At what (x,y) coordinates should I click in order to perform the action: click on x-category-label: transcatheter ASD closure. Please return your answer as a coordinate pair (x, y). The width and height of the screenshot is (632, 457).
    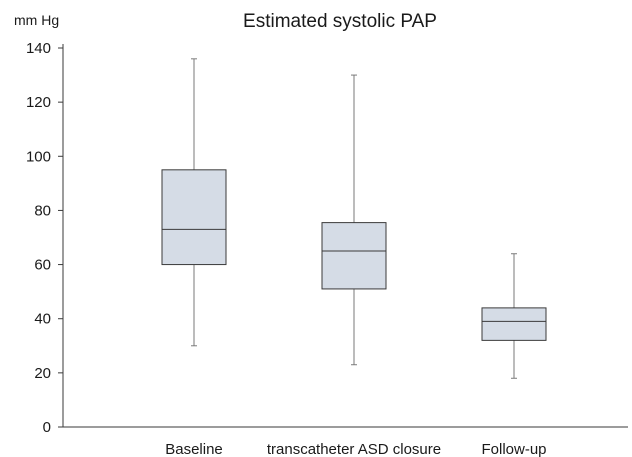
    Looking at the image, I should click on (354, 449).